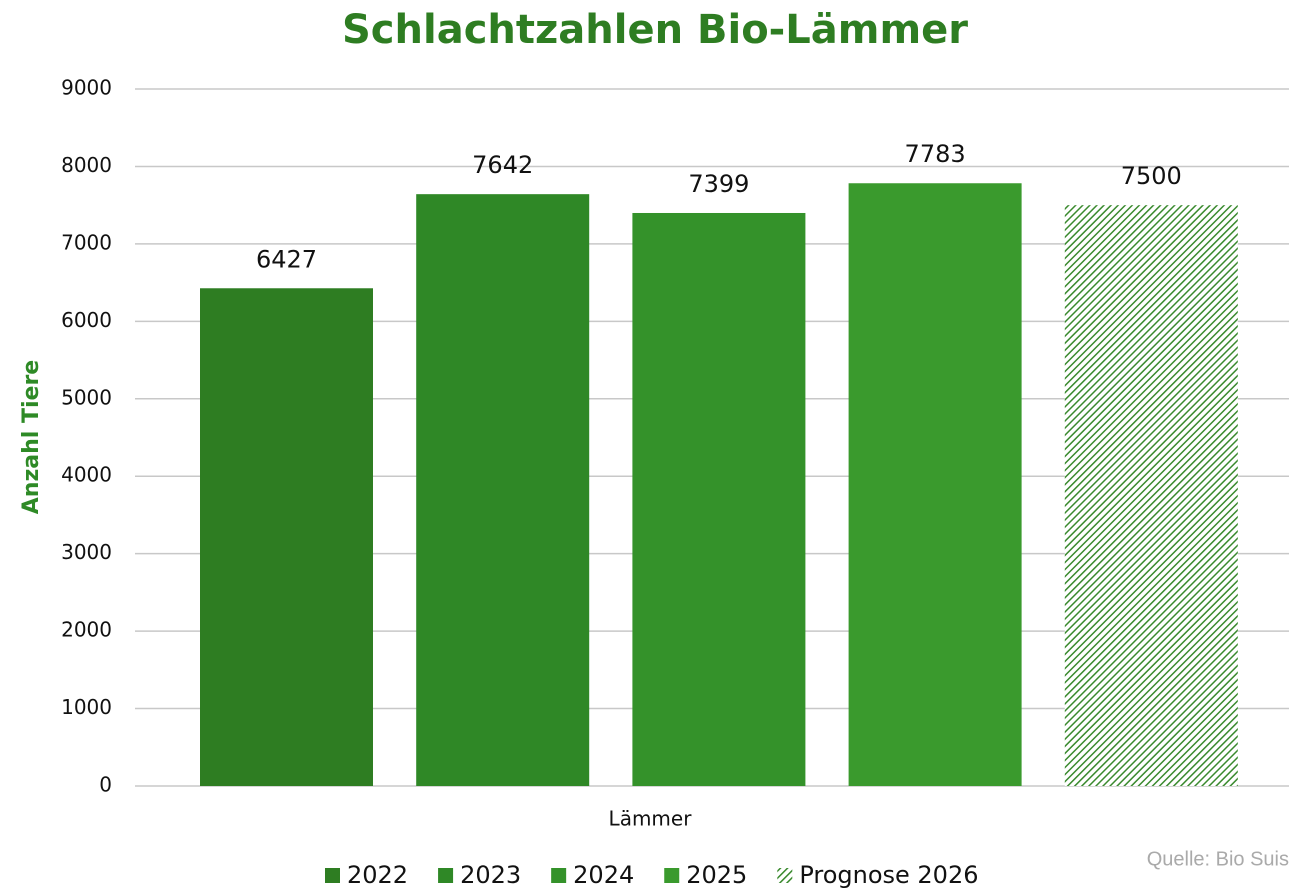 The image size is (1289, 890). Describe the element at coordinates (286, 259) in the screenshot. I see `data-label: 6427` at that location.